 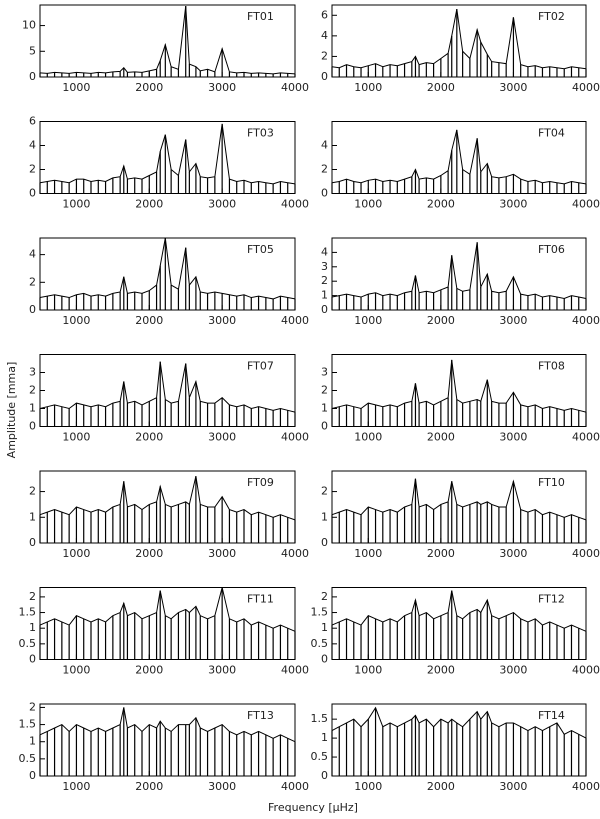 I want to click on y-tick-label: 10, so click(x=29, y=25).